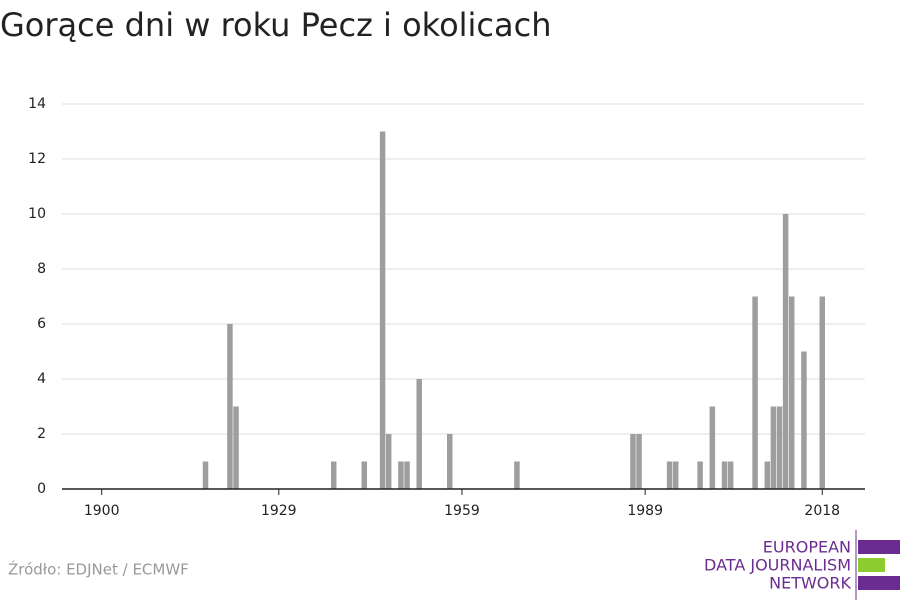 This screenshot has width=900, height=600. What do you see at coordinates (41, 324) in the screenshot?
I see `y-tick-label: 6` at bounding box center [41, 324].